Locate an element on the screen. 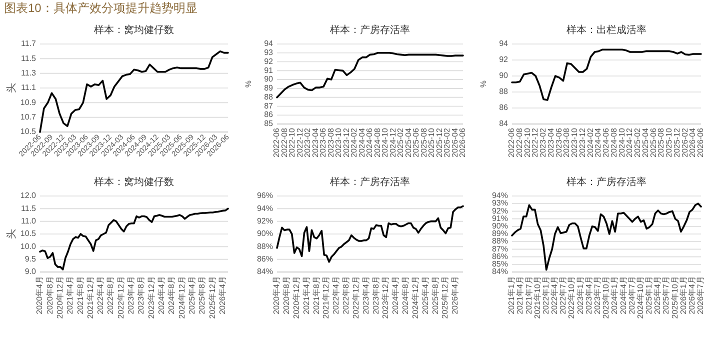 This screenshot has width=711, height=338. x-tick-label: 2021年4月 is located at coordinates (520, 295).